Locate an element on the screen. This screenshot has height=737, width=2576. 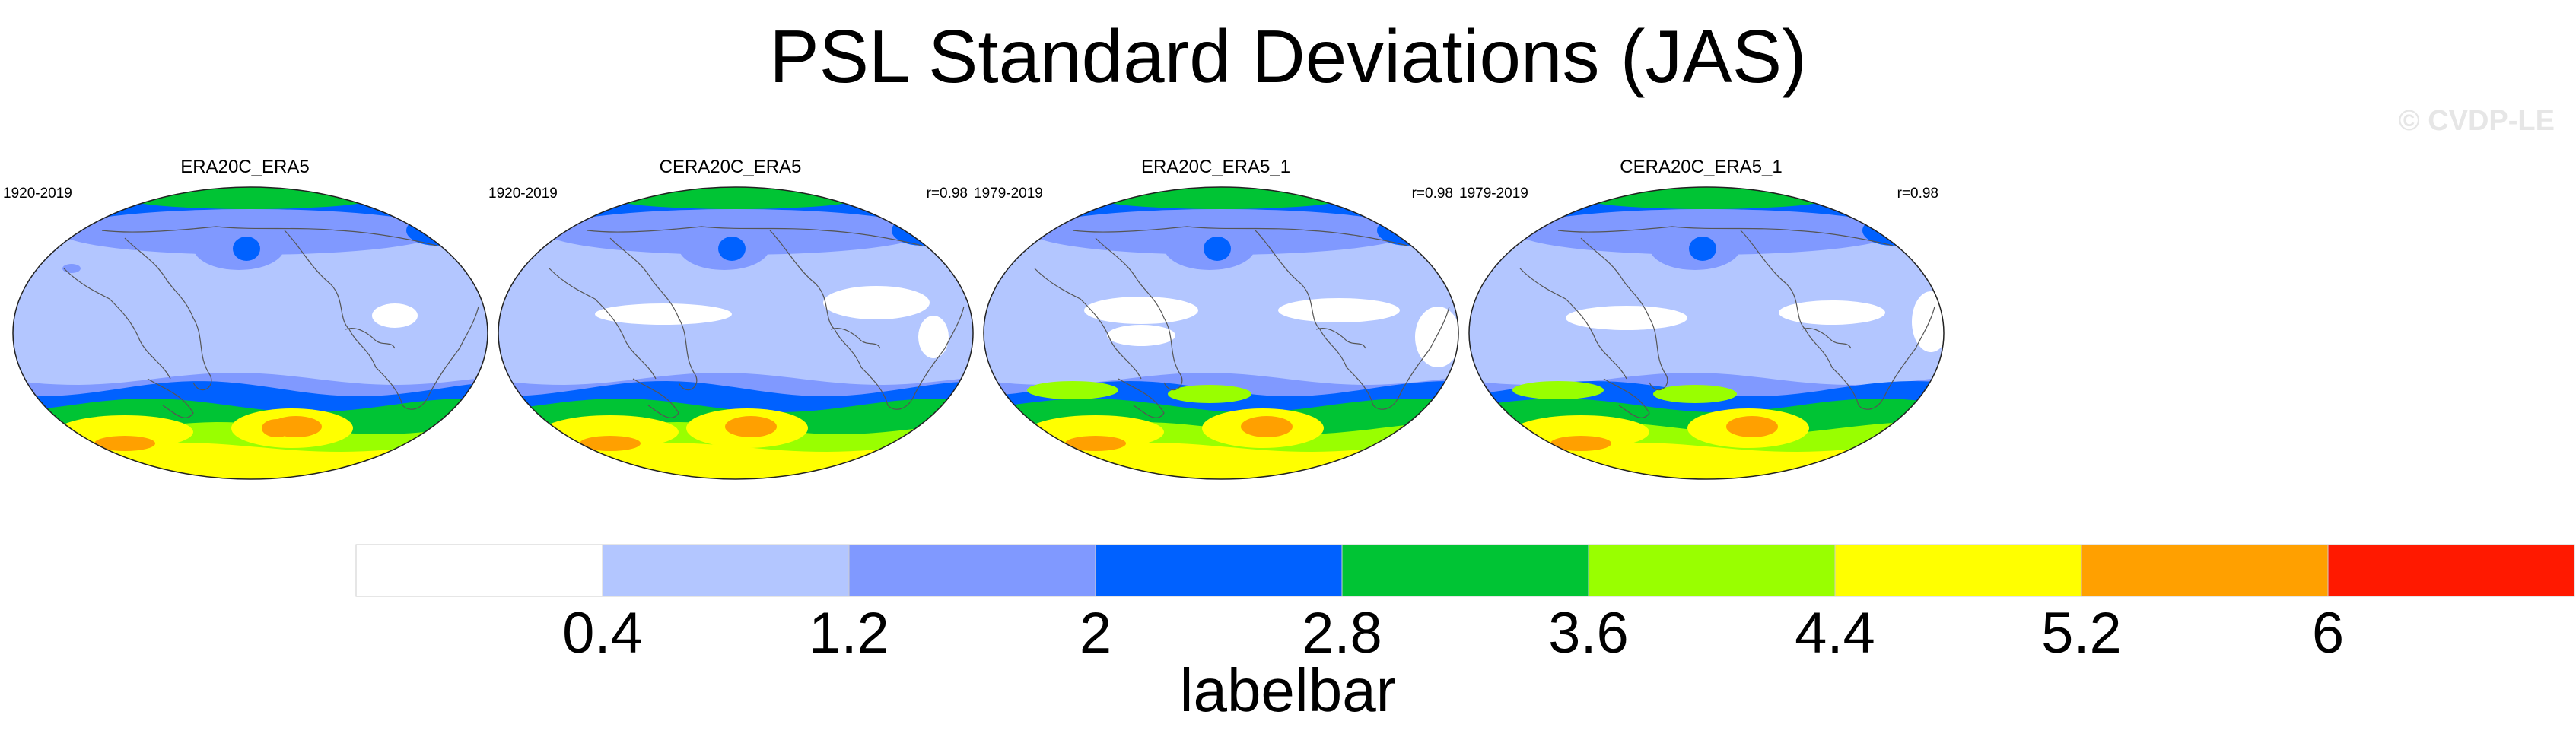
labelbar-tick-label: 0.4 is located at coordinates (602, 627).